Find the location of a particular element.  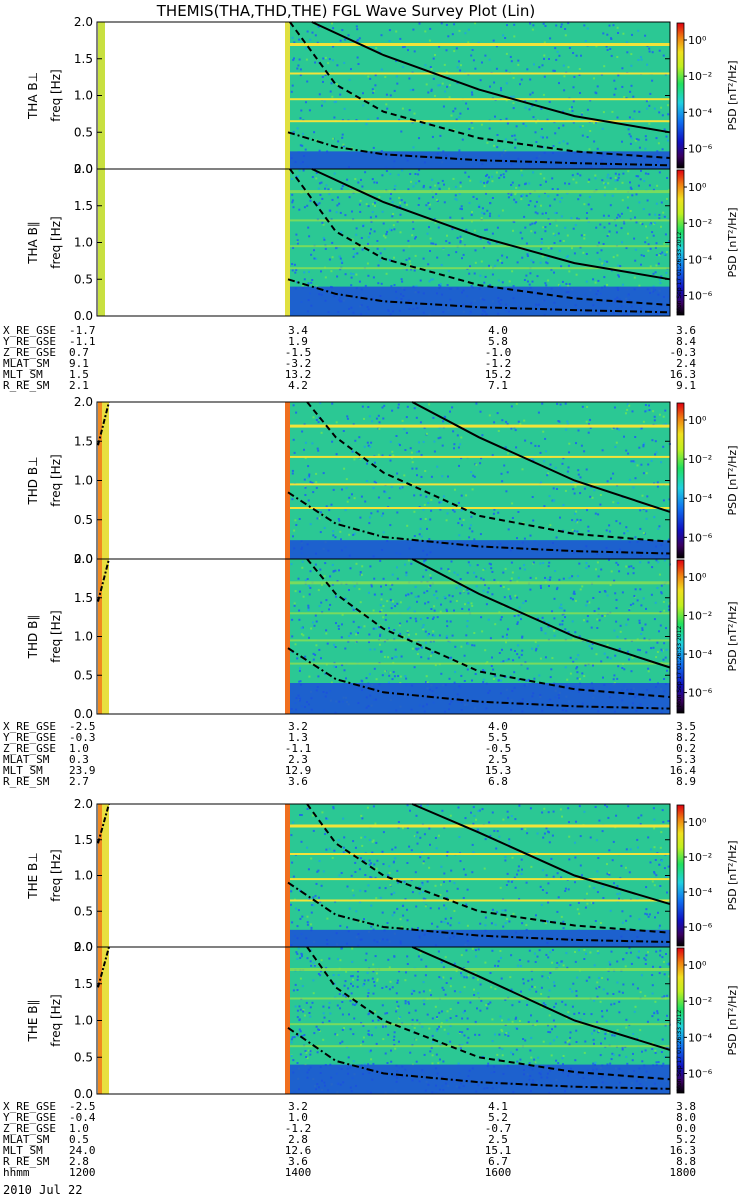

ephemeris-value: 8.0 is located at coordinates (686, 1117).